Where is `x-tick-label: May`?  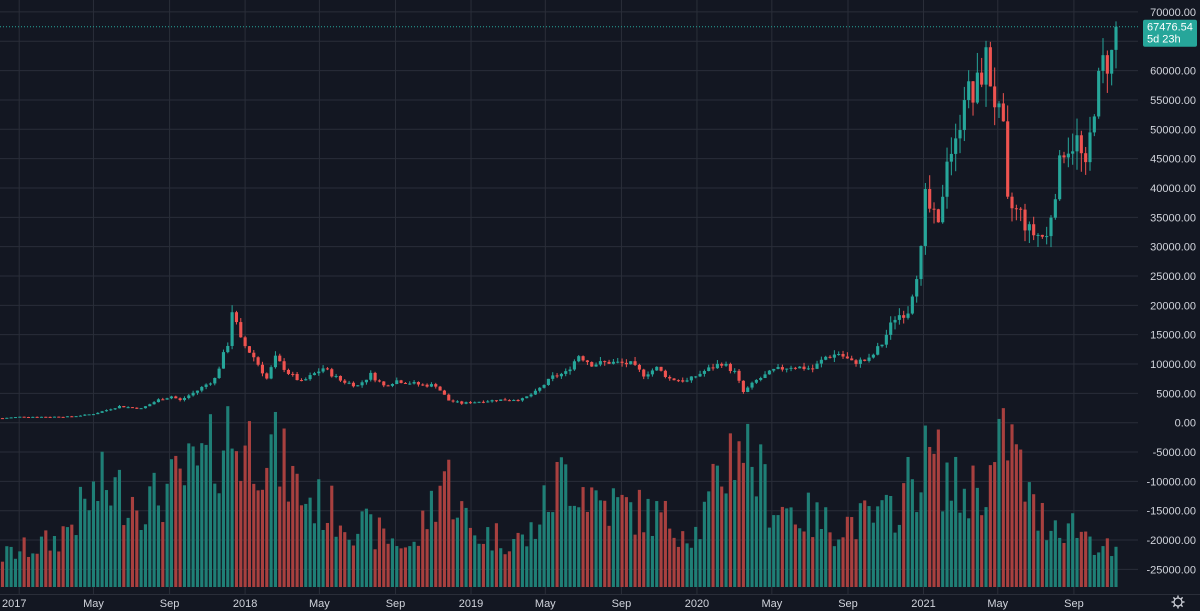 x-tick-label: May is located at coordinates (93, 604).